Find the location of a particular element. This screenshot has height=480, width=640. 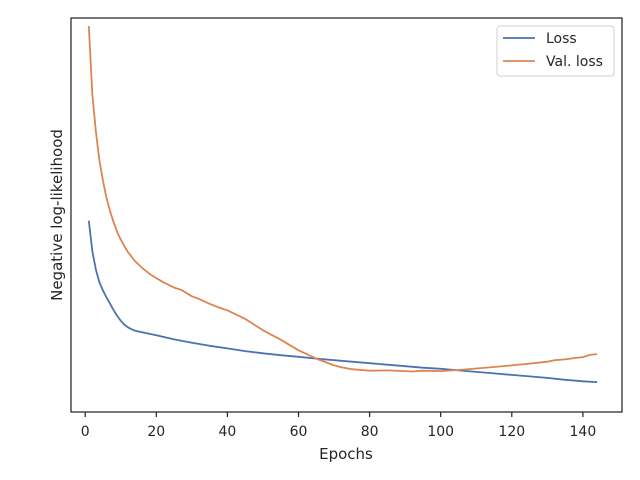

x-tick-label: 20 is located at coordinates (156, 432).